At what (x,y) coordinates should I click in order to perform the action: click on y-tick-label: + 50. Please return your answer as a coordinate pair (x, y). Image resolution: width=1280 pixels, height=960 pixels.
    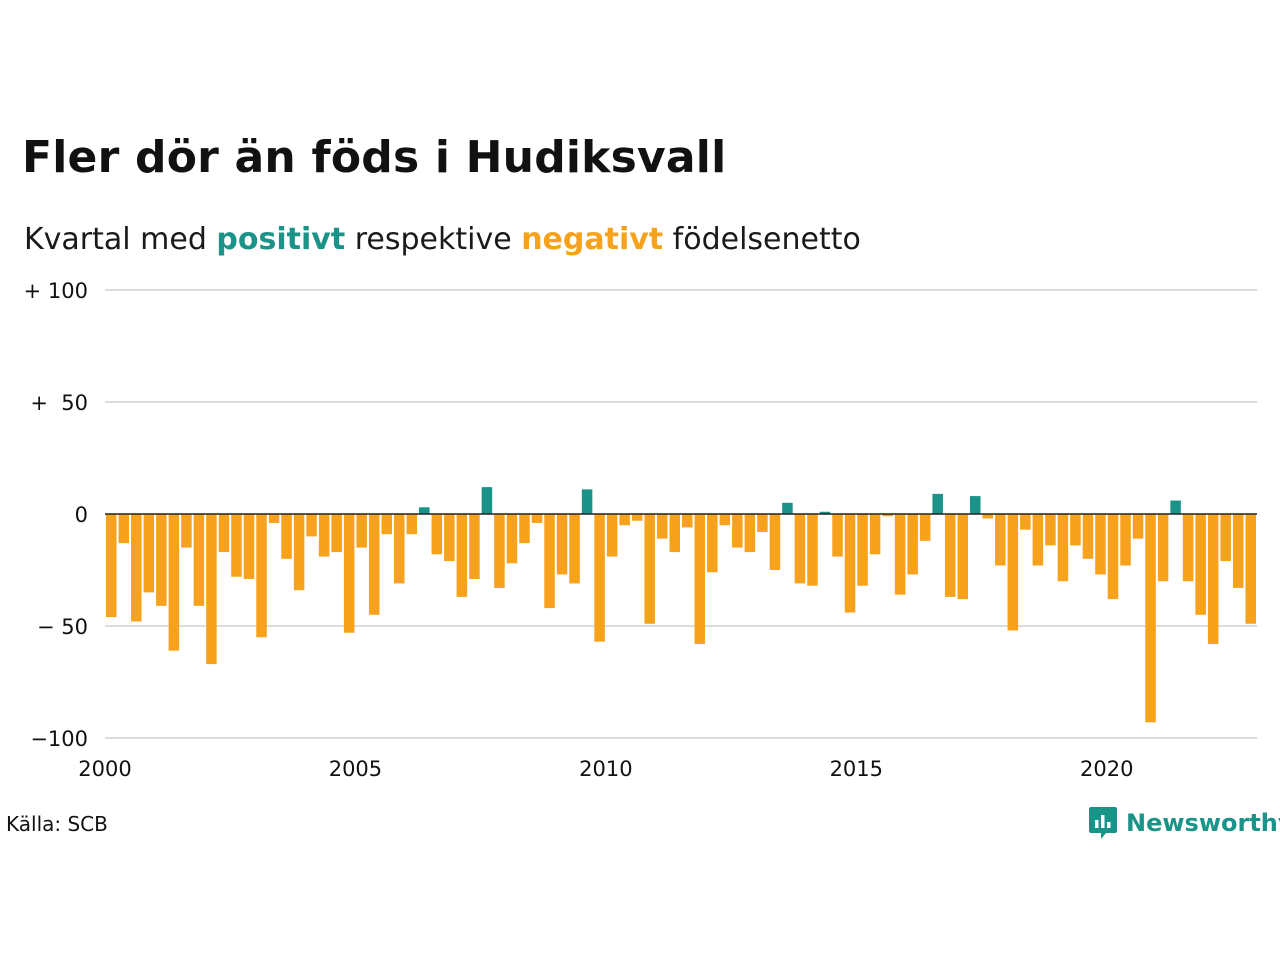
    Looking at the image, I should click on (59, 403).